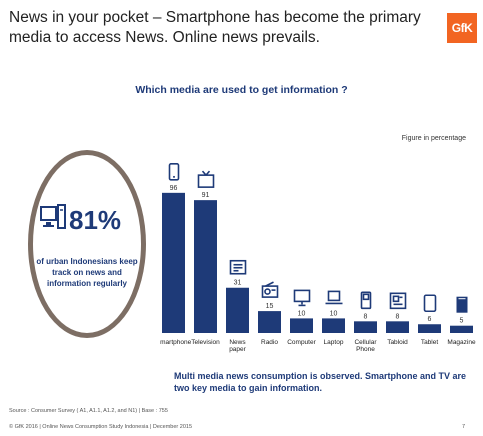 The height and width of the screenshot is (436, 483). I want to click on bar-computer, so click(301, 325).